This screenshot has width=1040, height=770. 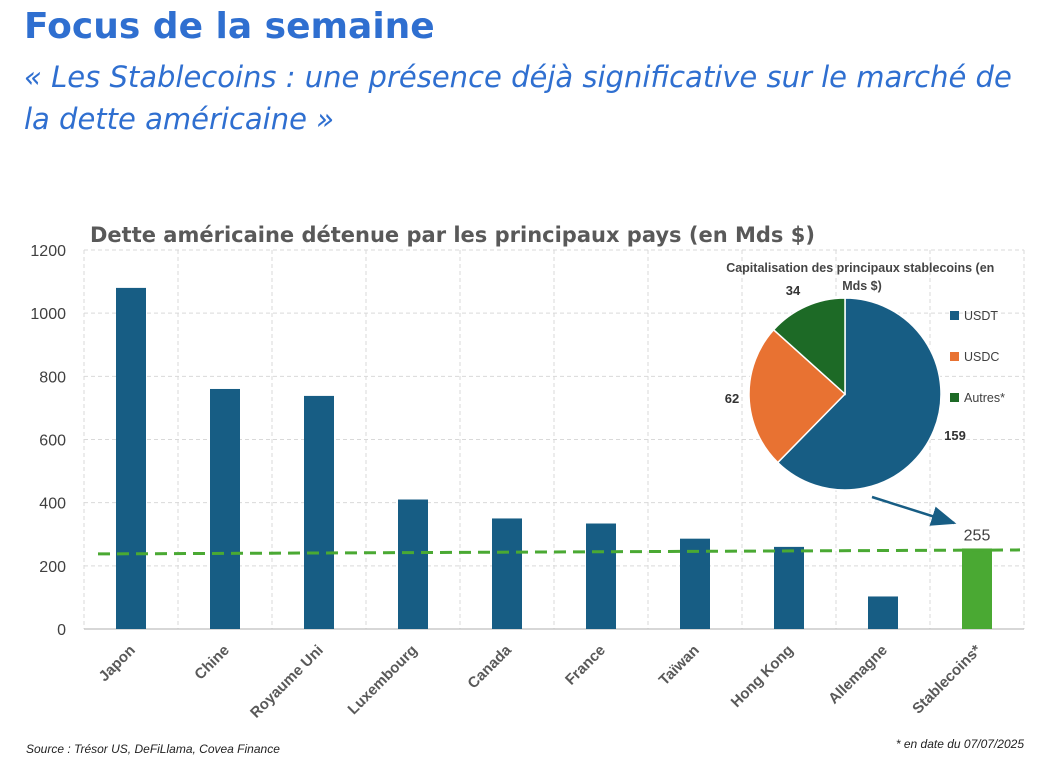 What do you see at coordinates (48, 314) in the screenshot?
I see `y-tick-label: 1000` at bounding box center [48, 314].